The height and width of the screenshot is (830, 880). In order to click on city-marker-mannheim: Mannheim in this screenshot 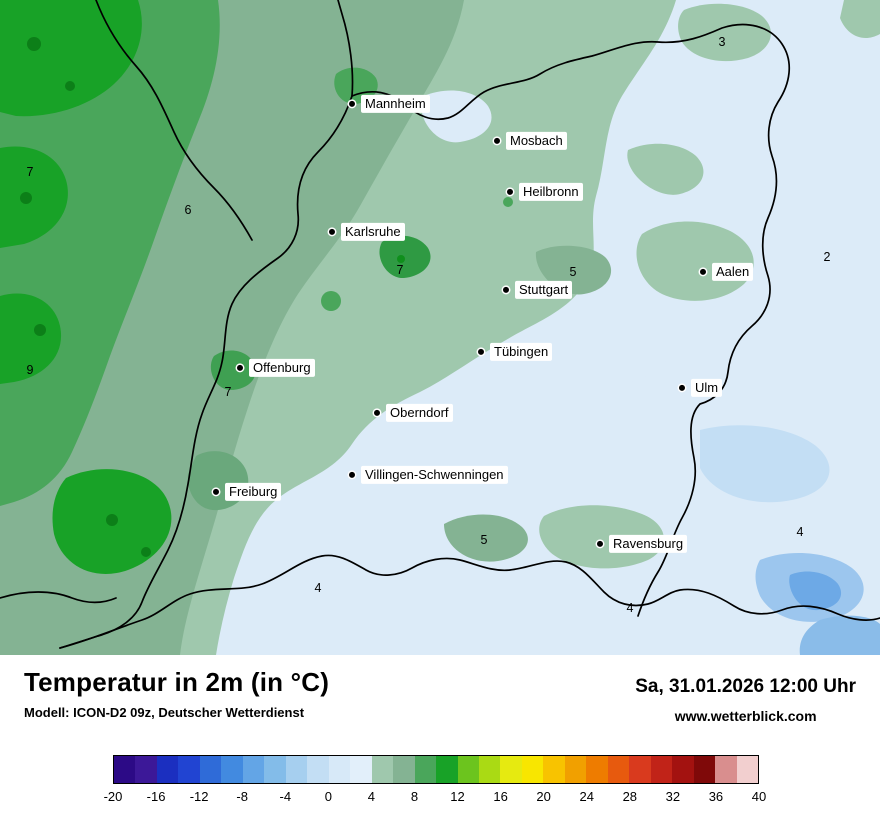, I will do `click(389, 104)`.